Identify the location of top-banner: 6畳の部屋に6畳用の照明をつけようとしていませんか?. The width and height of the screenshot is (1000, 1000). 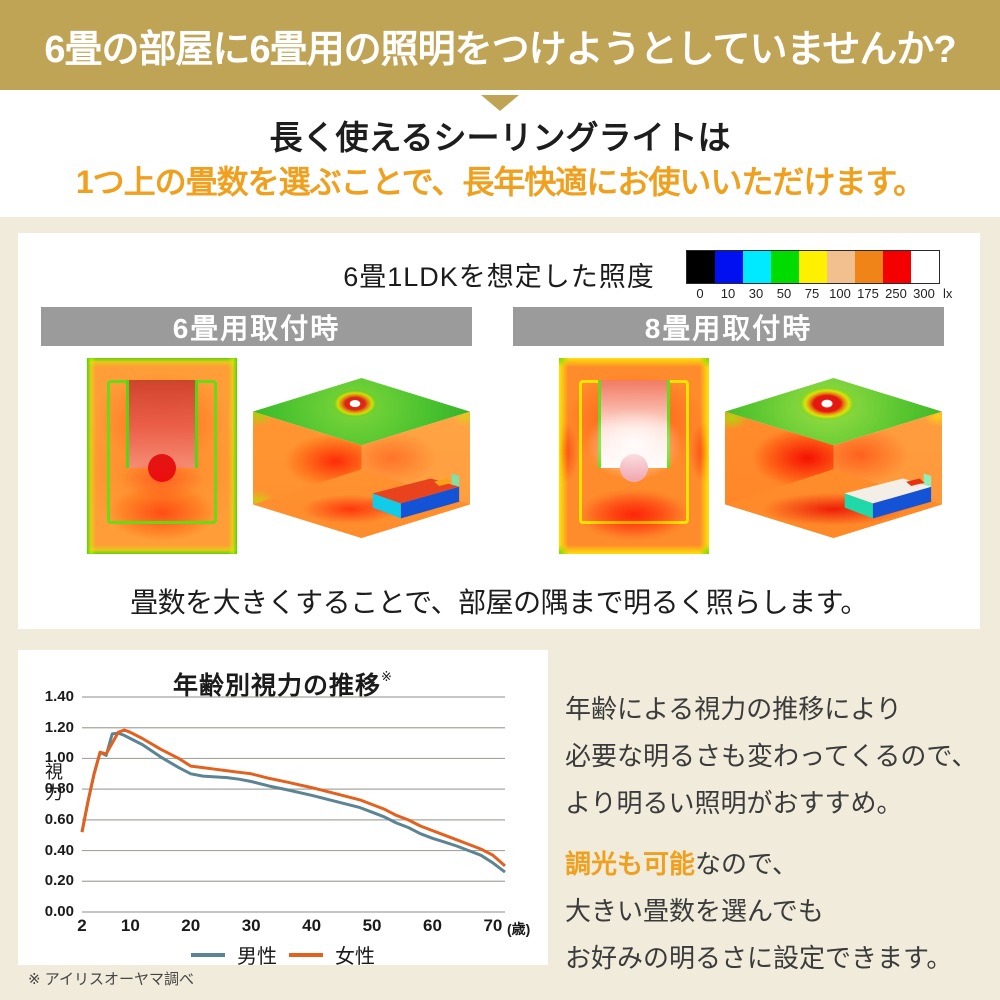
(500, 45).